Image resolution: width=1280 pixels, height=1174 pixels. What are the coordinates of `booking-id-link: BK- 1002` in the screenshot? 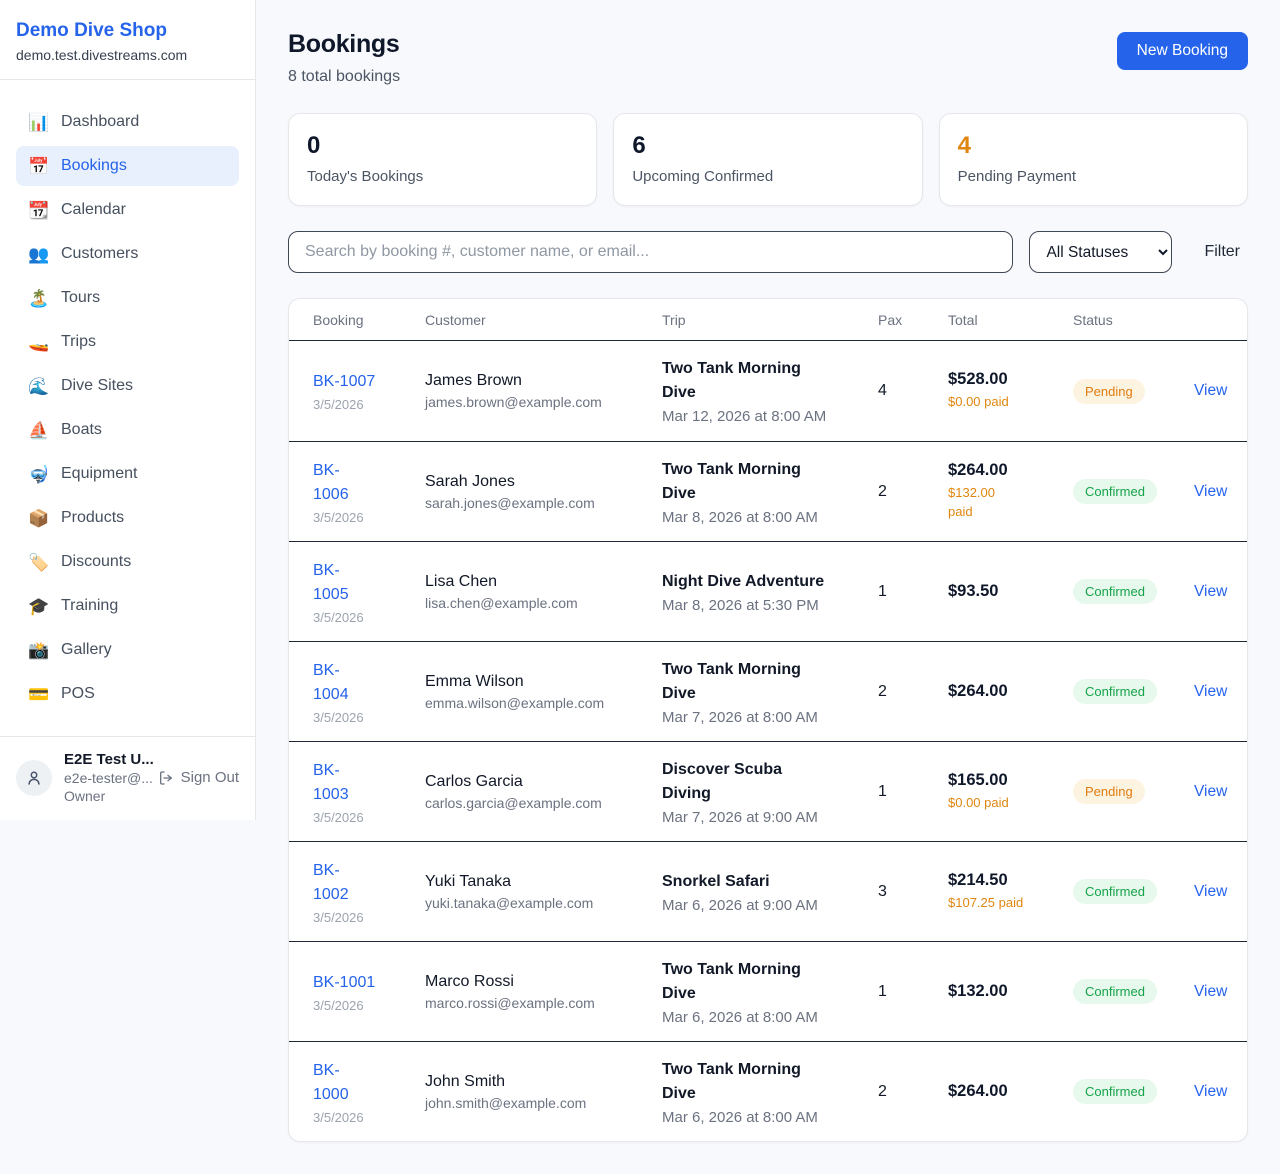 It's located at (331, 882).